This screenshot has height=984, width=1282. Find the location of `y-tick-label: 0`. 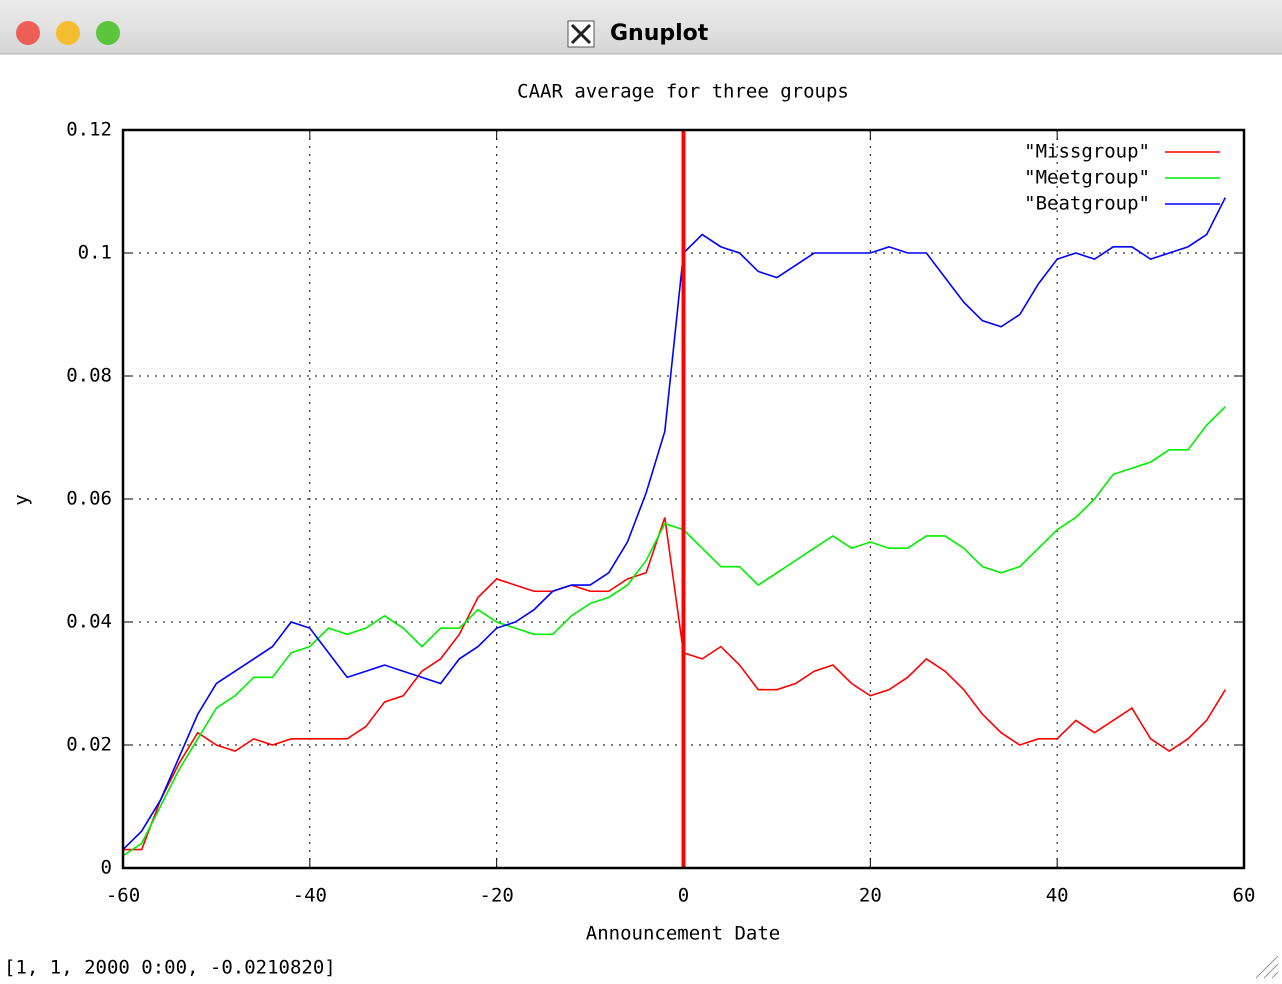

y-tick-label: 0 is located at coordinates (106, 868).